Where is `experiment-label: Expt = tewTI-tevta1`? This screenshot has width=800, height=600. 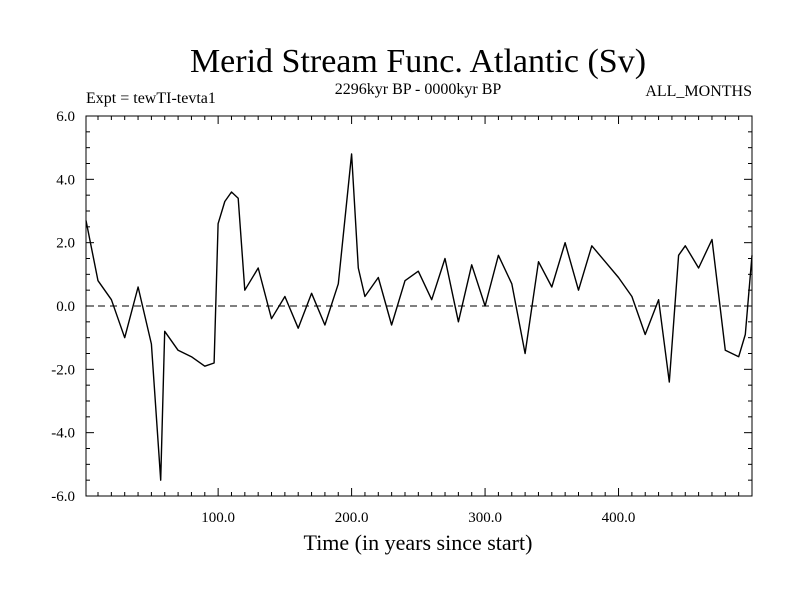 experiment-label: Expt = tewTI-tevta1 is located at coordinates (151, 98).